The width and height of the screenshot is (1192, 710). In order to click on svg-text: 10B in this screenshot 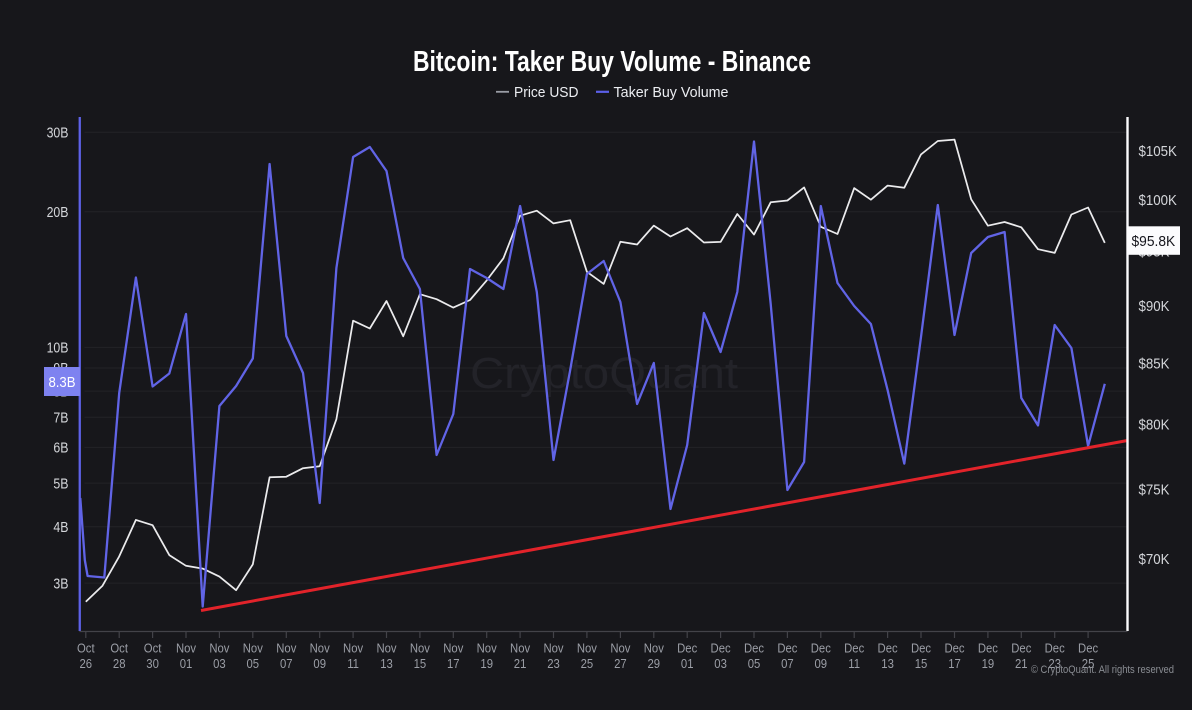, I will do `click(58, 349)`.